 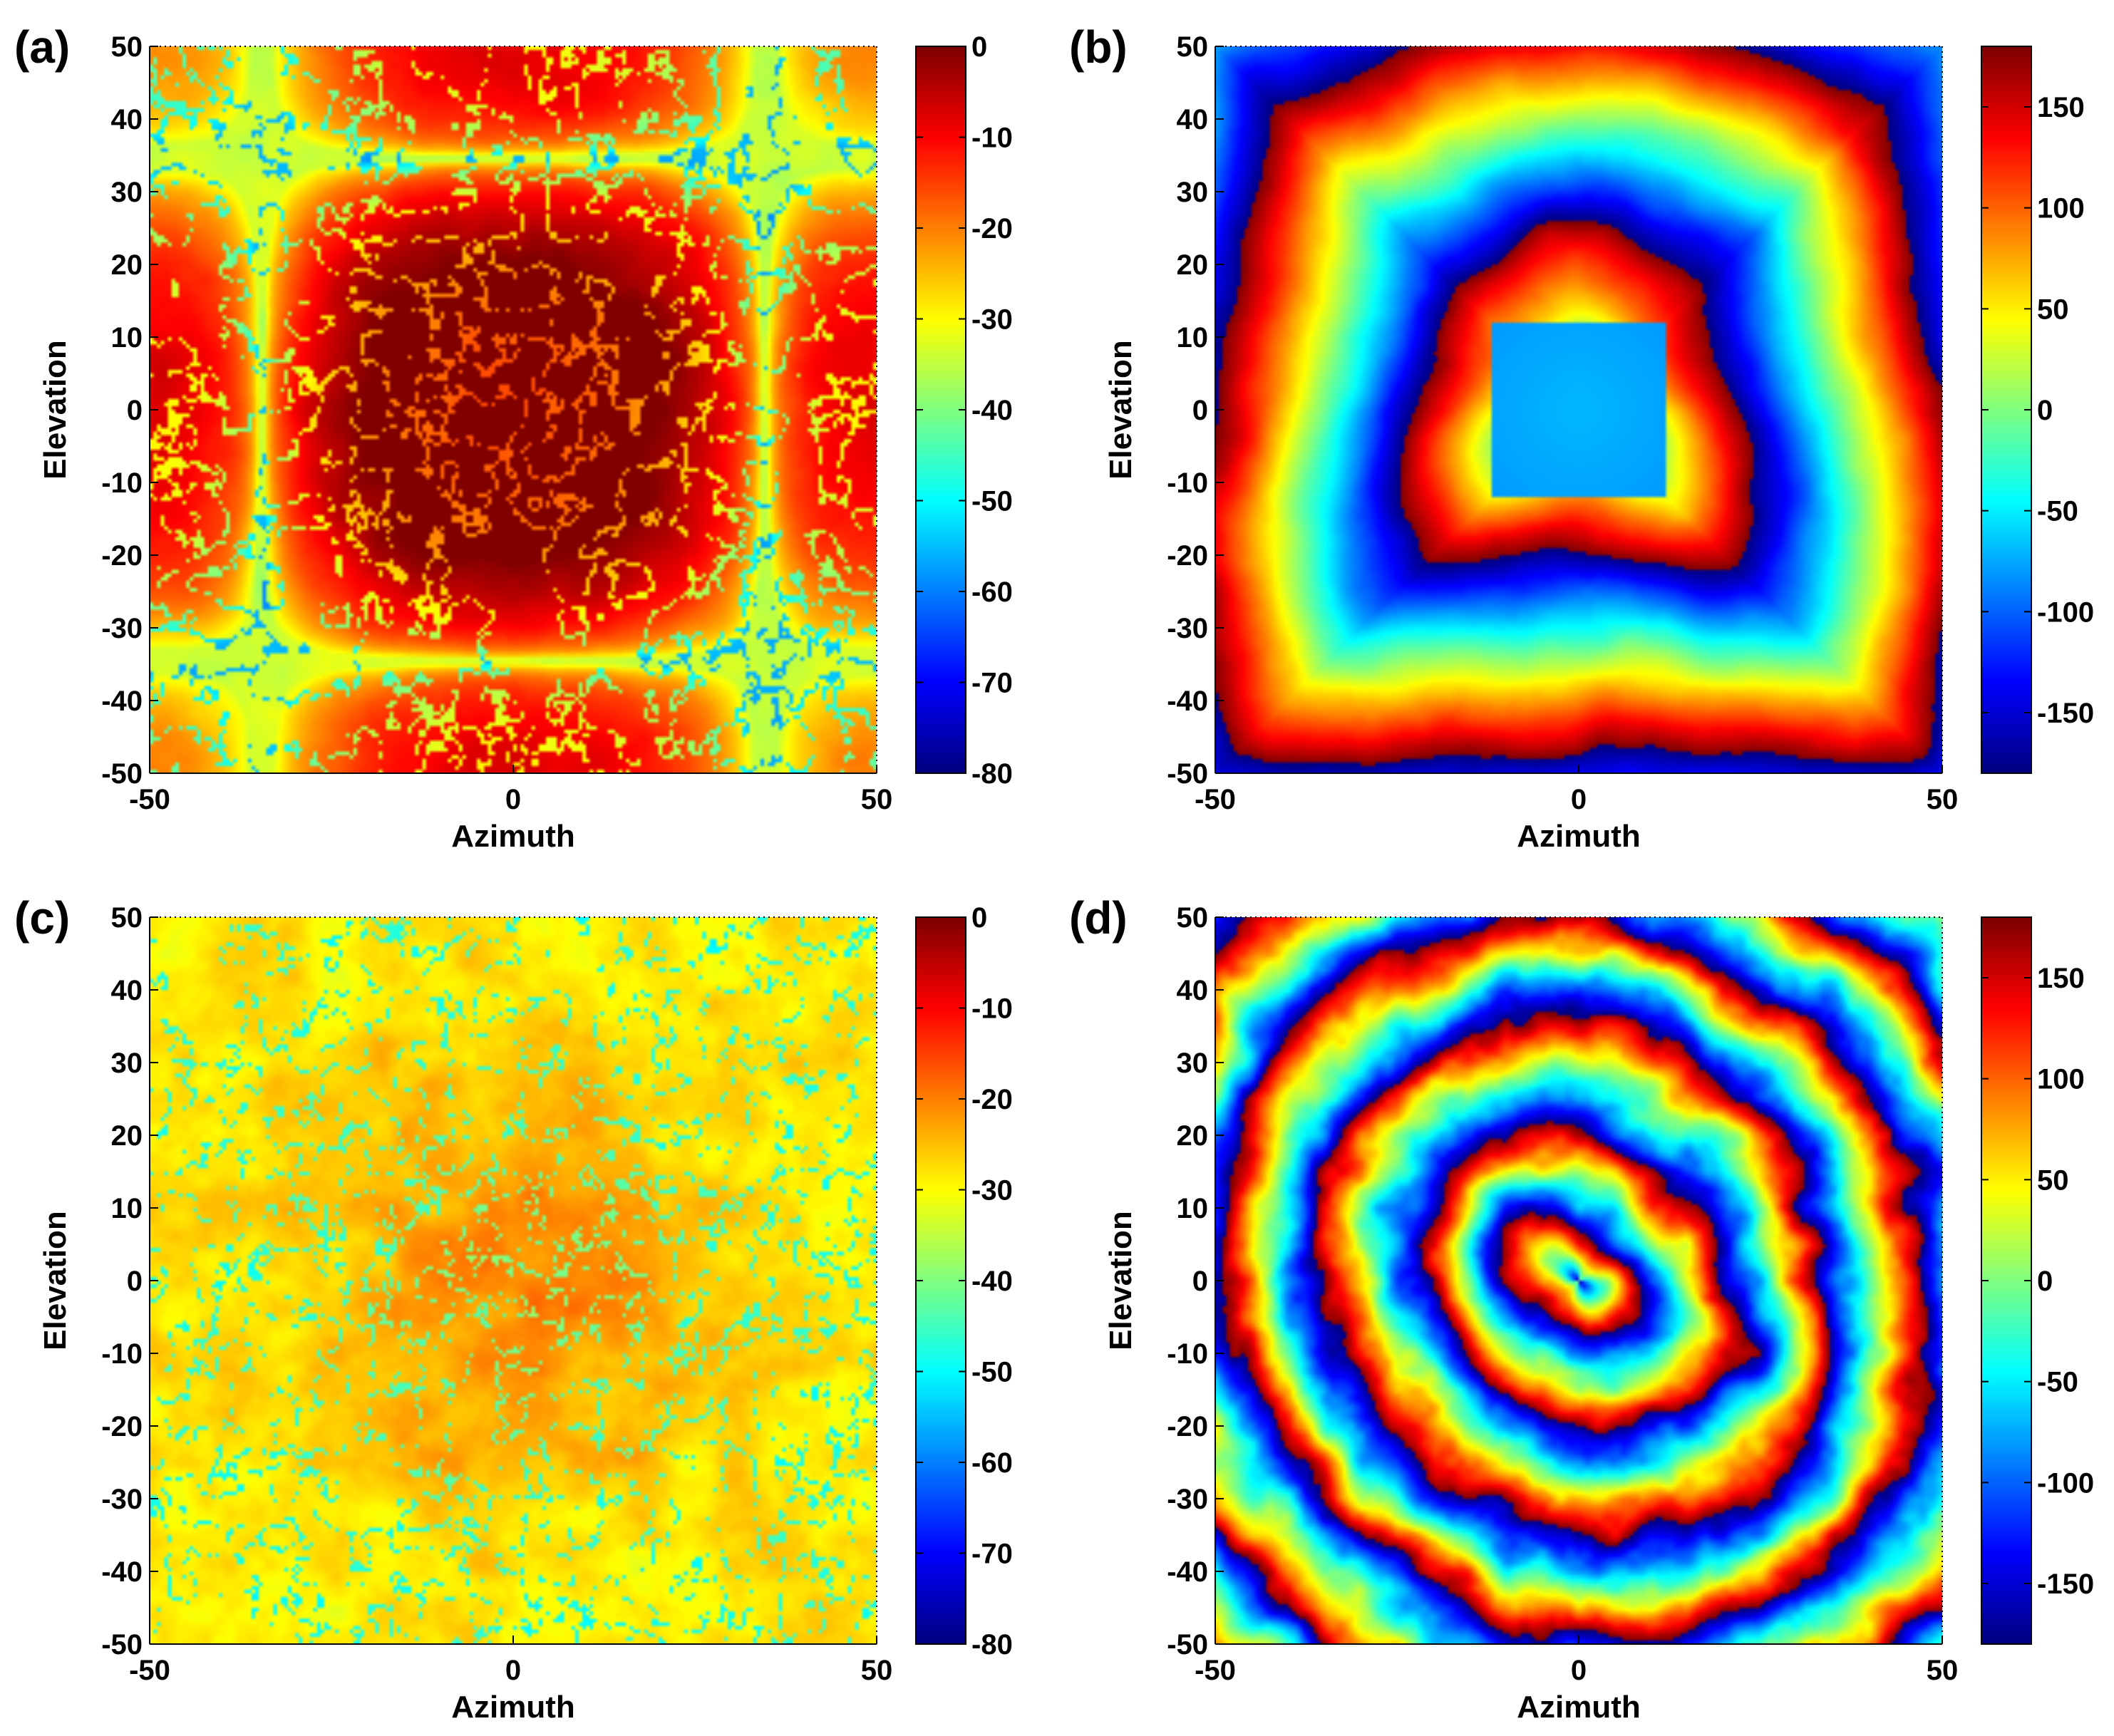 I want to click on panel-label: (c), so click(x=42, y=918).